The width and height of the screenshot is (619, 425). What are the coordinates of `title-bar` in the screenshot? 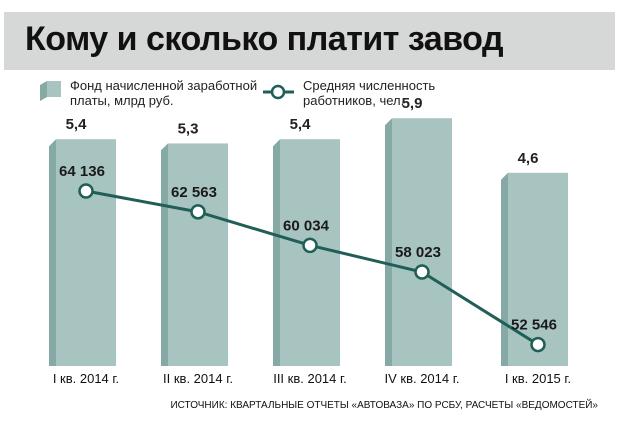 It's located at (309, 41).